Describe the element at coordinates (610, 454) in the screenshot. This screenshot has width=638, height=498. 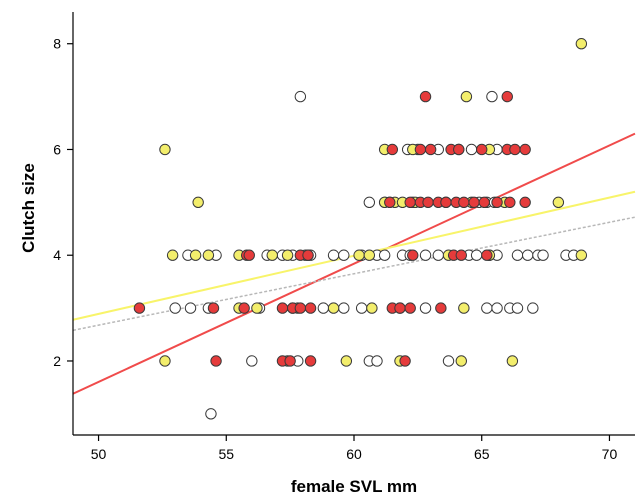
I see `x-tick-label: 70` at that location.